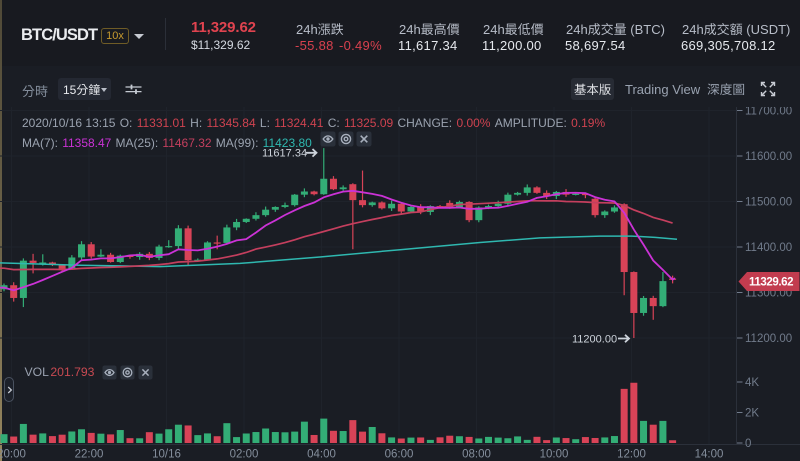 This screenshot has height=461, width=800. I want to click on svg-text: 11400.00, so click(768, 248).